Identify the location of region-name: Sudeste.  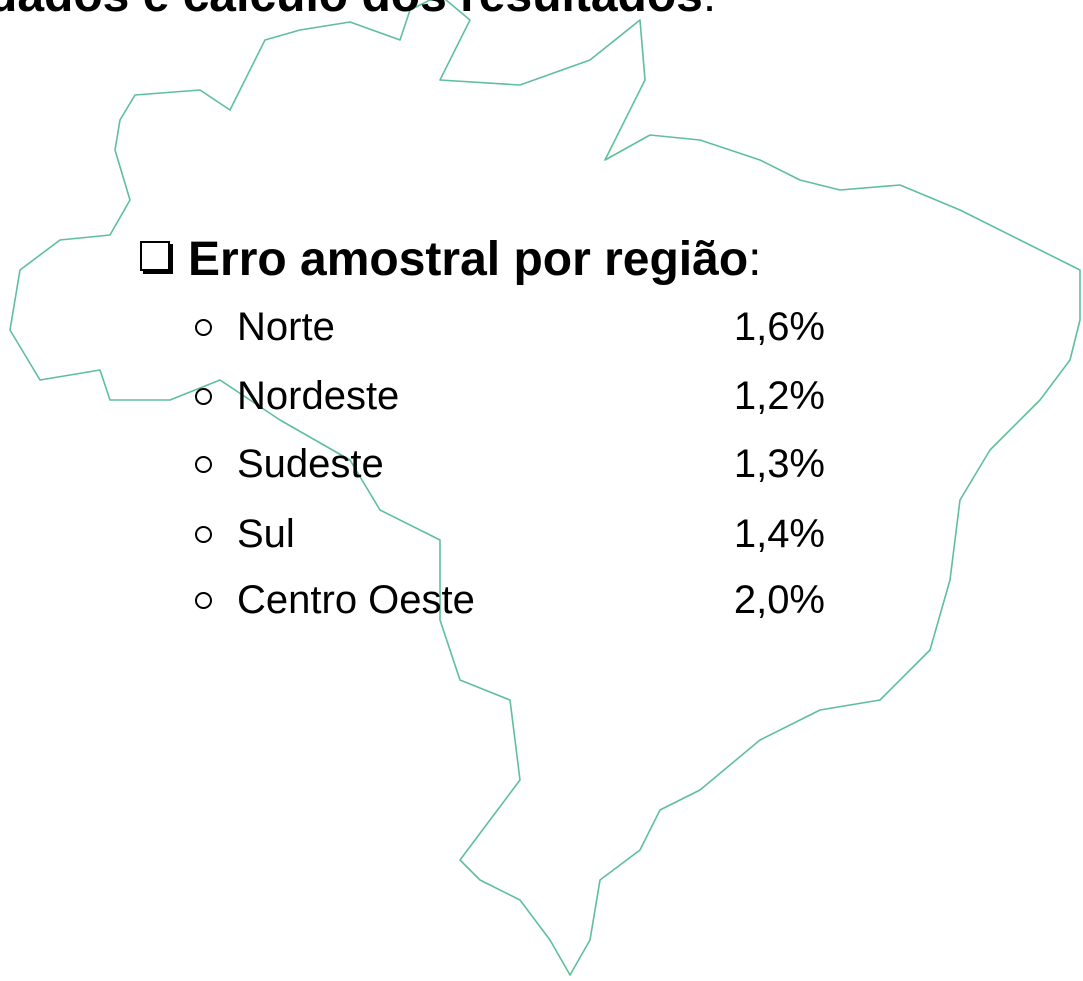
(310, 464).